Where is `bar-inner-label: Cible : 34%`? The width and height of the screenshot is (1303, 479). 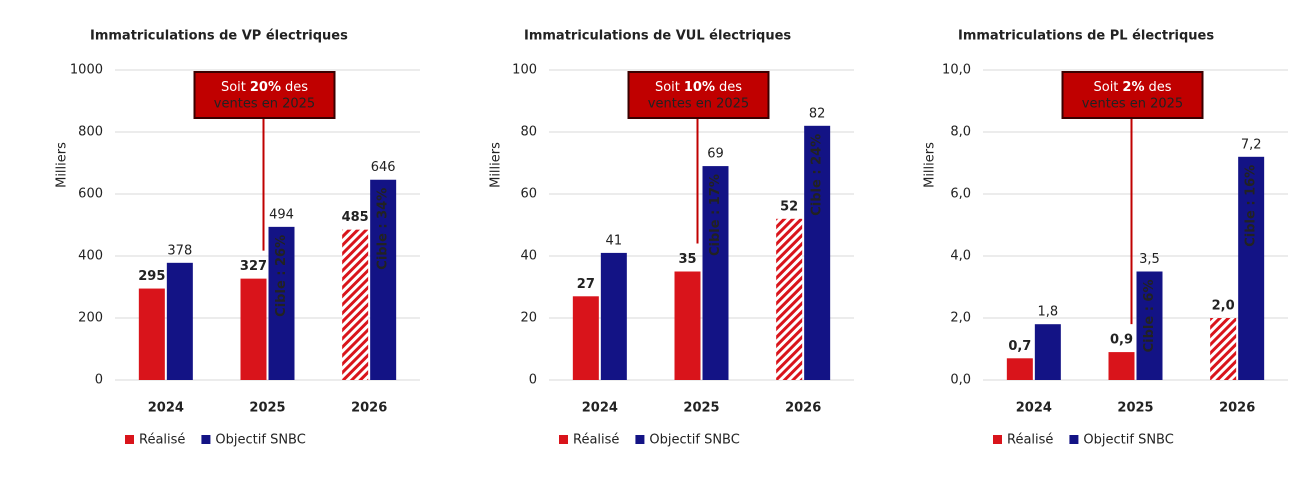
bar-inner-label: Cible : 34% is located at coordinates (383, 229).